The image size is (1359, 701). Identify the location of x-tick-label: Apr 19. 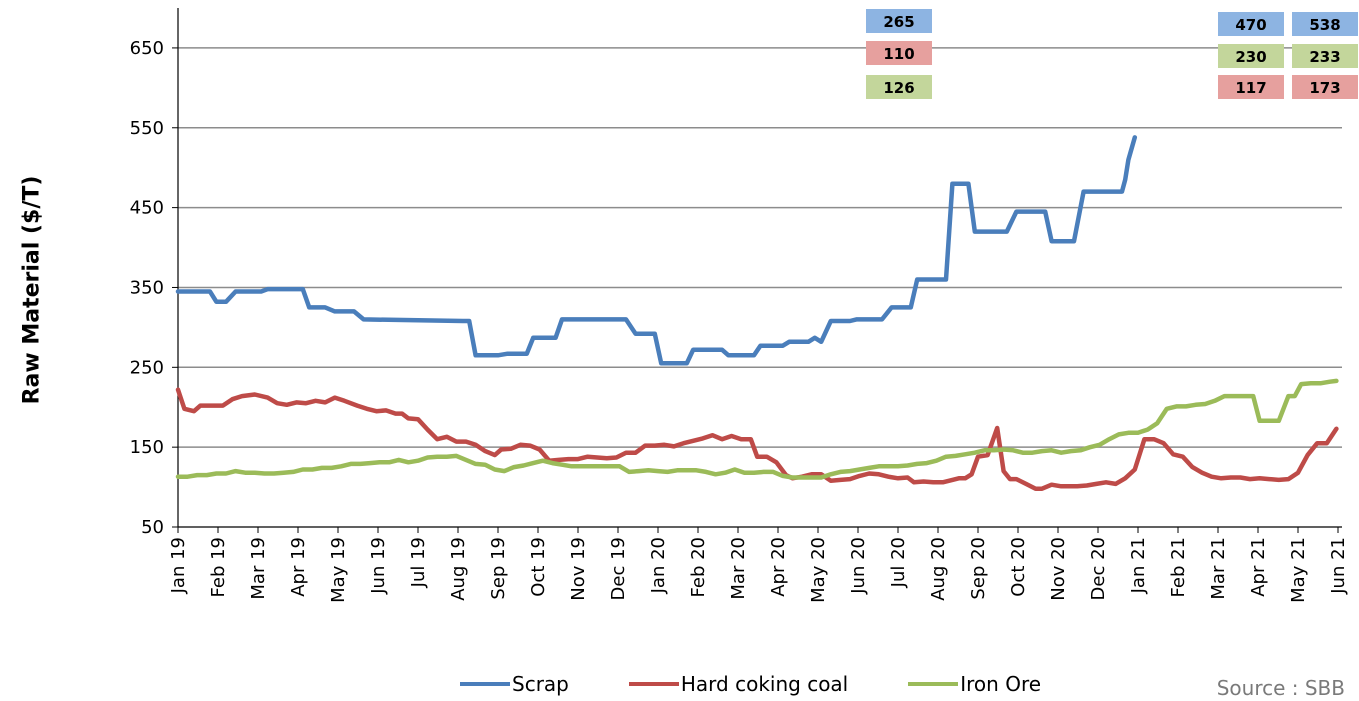
(298, 567).